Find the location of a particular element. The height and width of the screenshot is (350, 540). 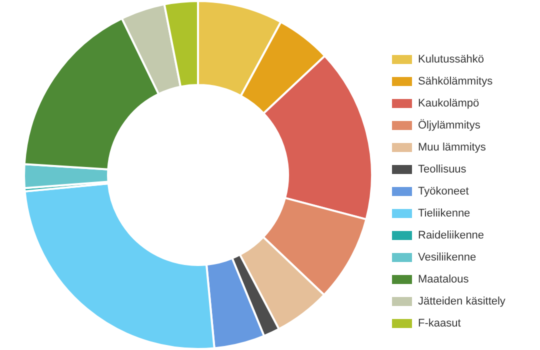

legend-label: Raideliikenne is located at coordinates (451, 236).